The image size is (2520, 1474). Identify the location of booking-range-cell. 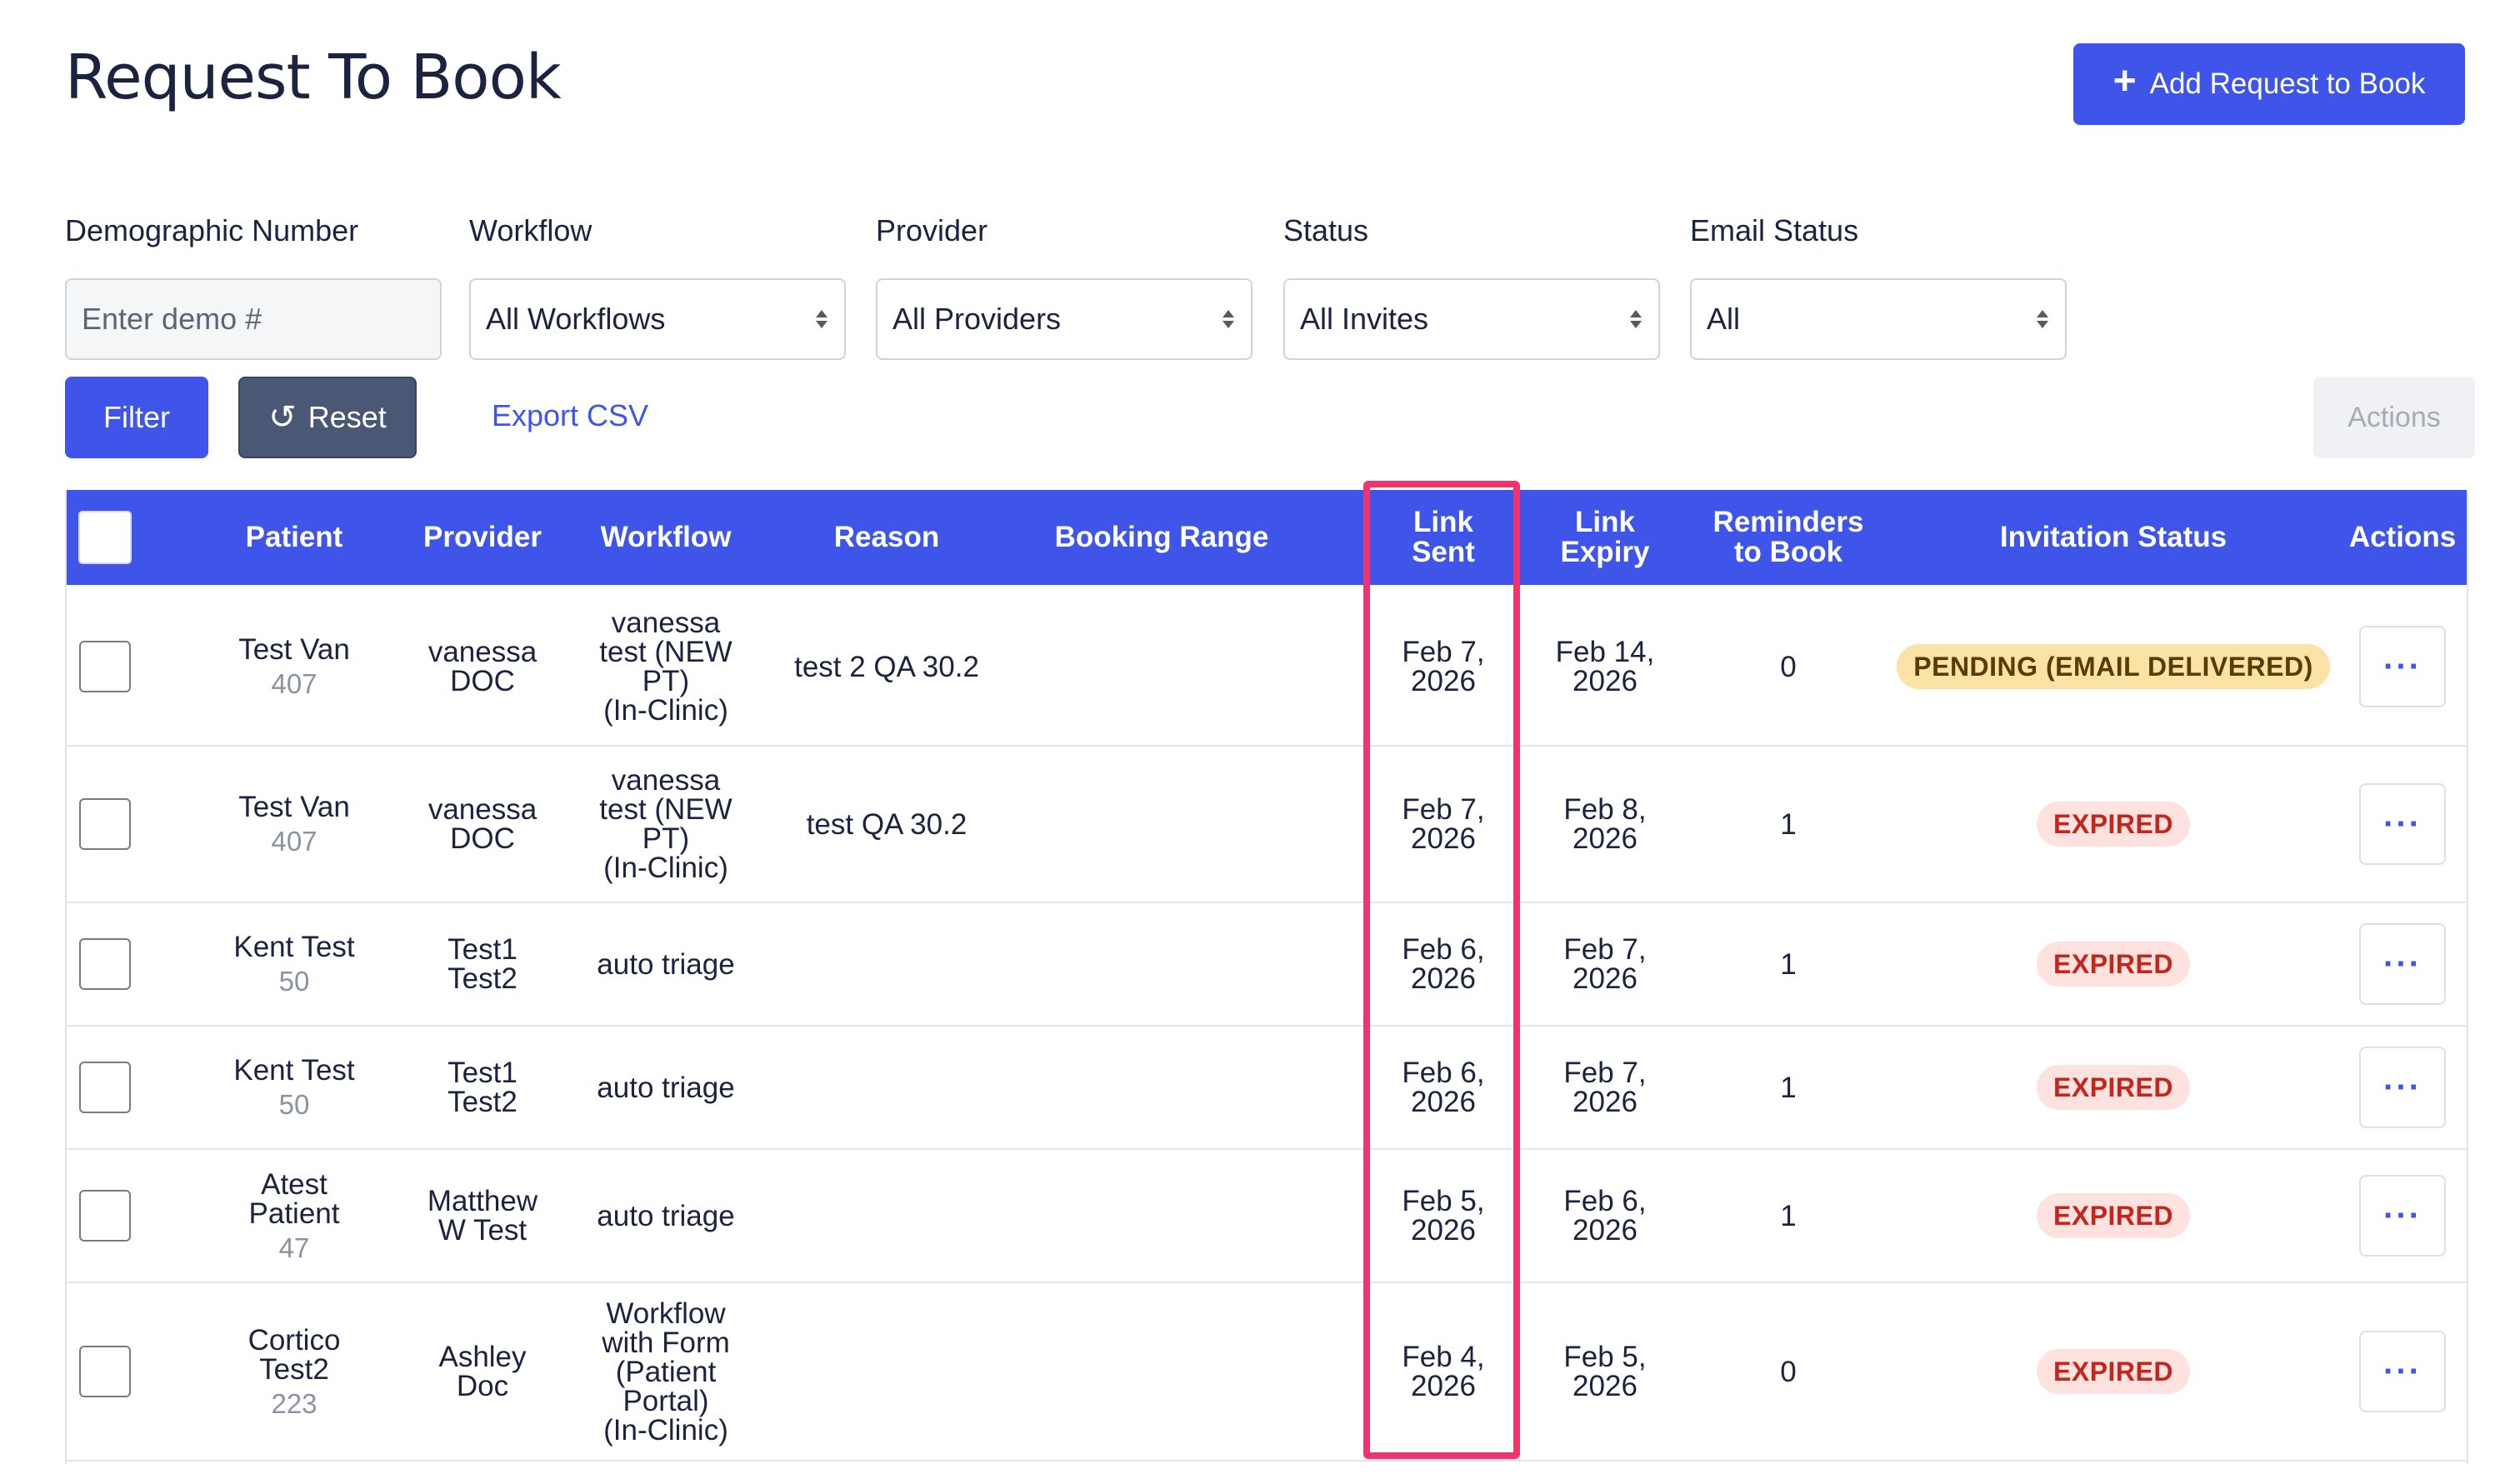
(1161, 1216).